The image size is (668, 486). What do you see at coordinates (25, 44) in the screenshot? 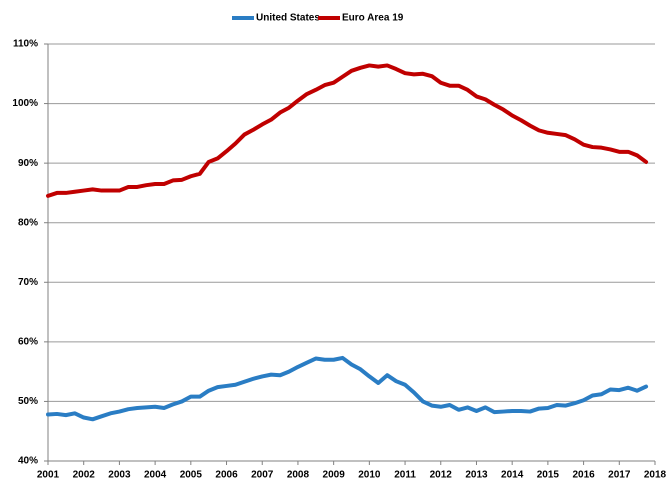
I see `y-tick-label: 110%` at bounding box center [25, 44].